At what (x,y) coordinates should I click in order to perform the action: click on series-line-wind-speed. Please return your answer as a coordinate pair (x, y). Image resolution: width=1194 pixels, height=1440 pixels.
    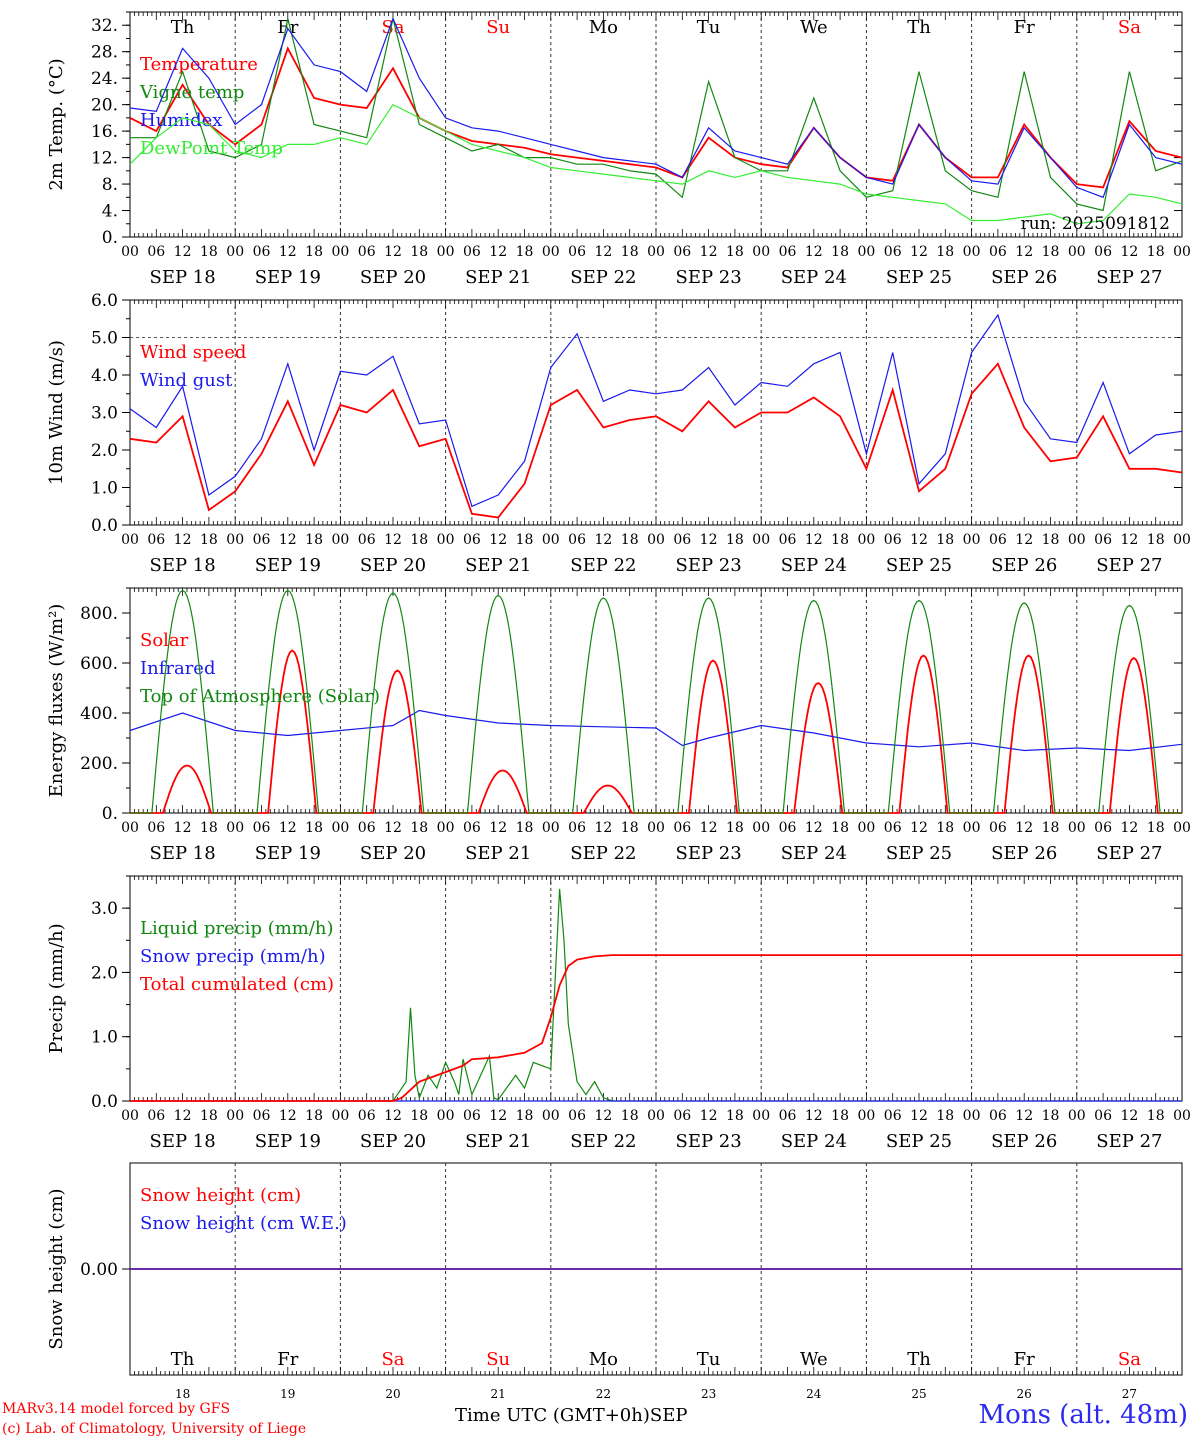
    Looking at the image, I should click on (656, 440).